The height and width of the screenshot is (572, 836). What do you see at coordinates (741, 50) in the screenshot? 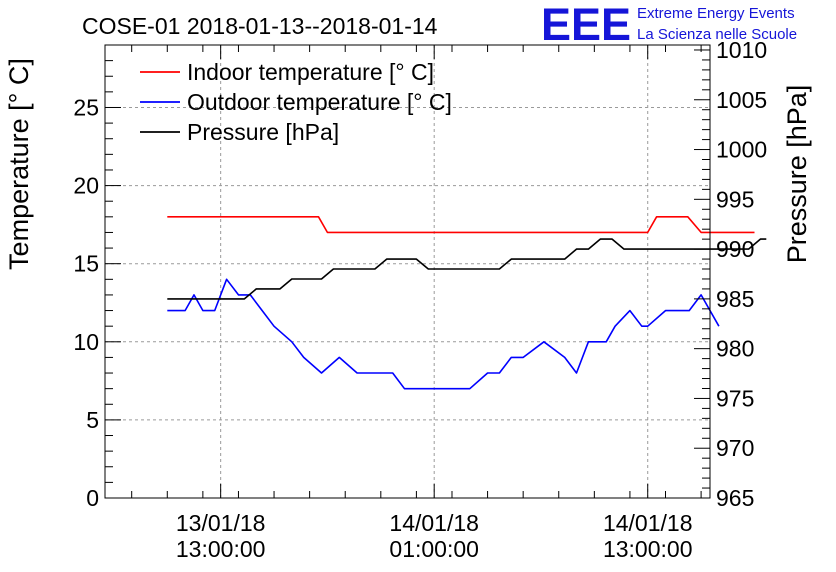
I see `y2-tick-label: 1010` at bounding box center [741, 50].